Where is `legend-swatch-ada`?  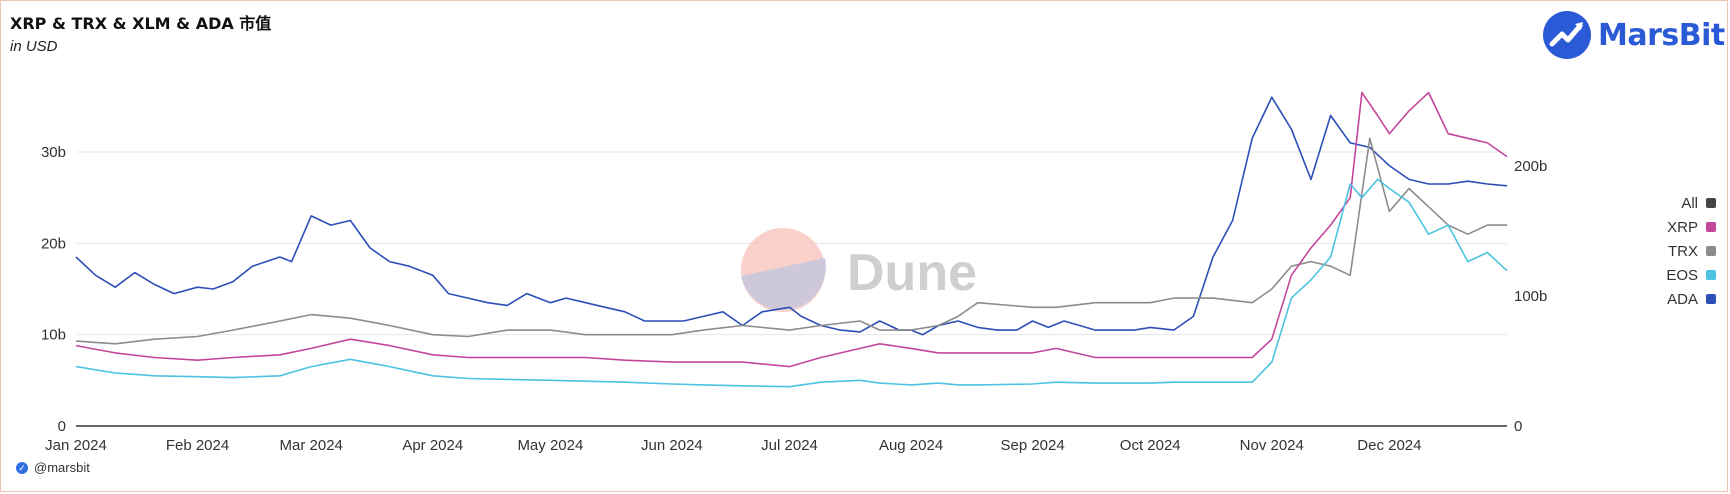 legend-swatch-ada is located at coordinates (1711, 299).